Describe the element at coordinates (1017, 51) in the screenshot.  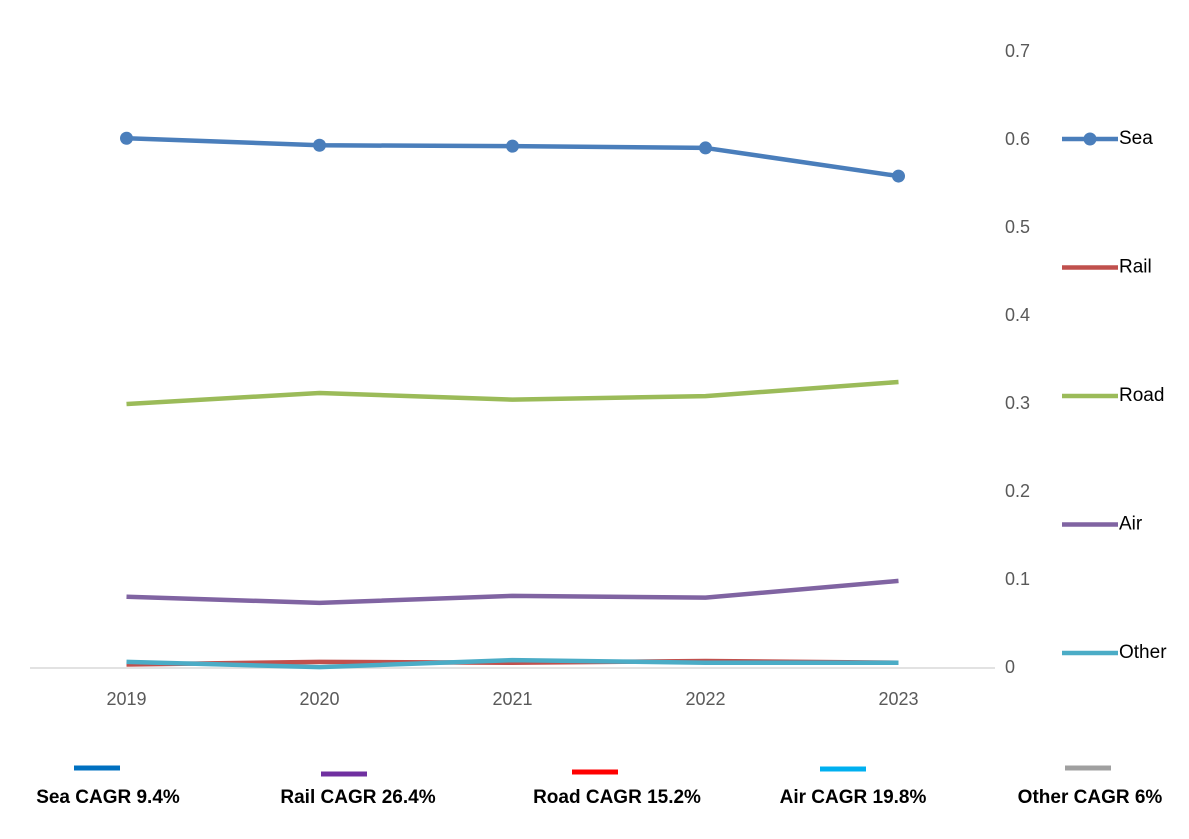
I see `y-tick-label: 0.7` at that location.